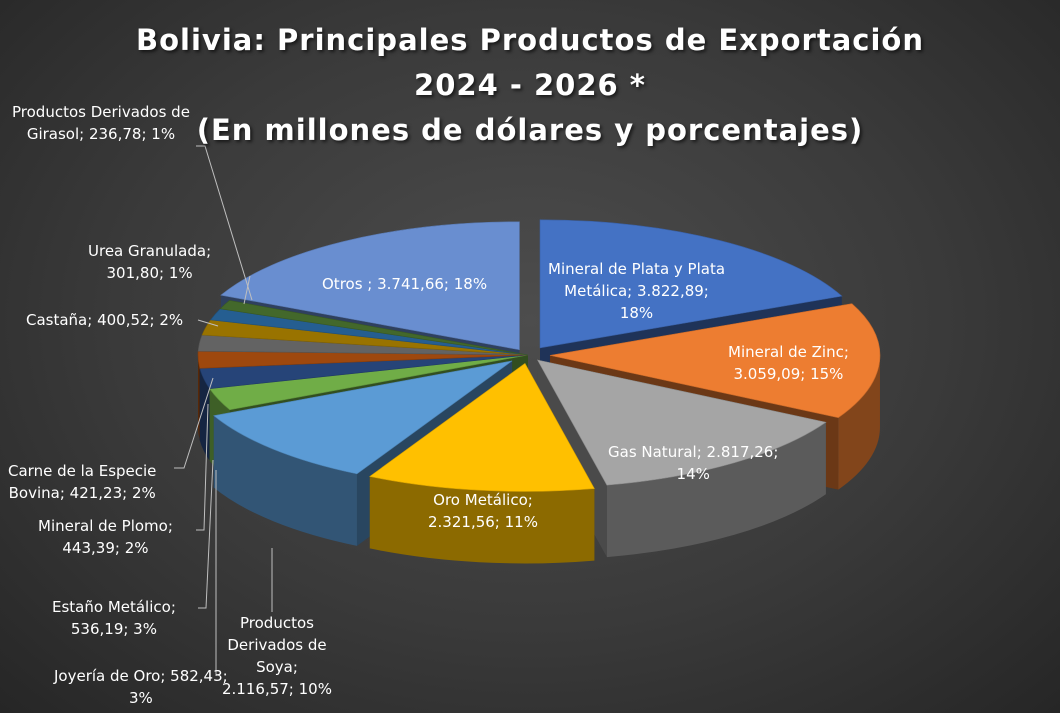  I want to click on data-label-joyeria-oro: Joyería de Oro; 582,43; 3%, so click(141, 687).